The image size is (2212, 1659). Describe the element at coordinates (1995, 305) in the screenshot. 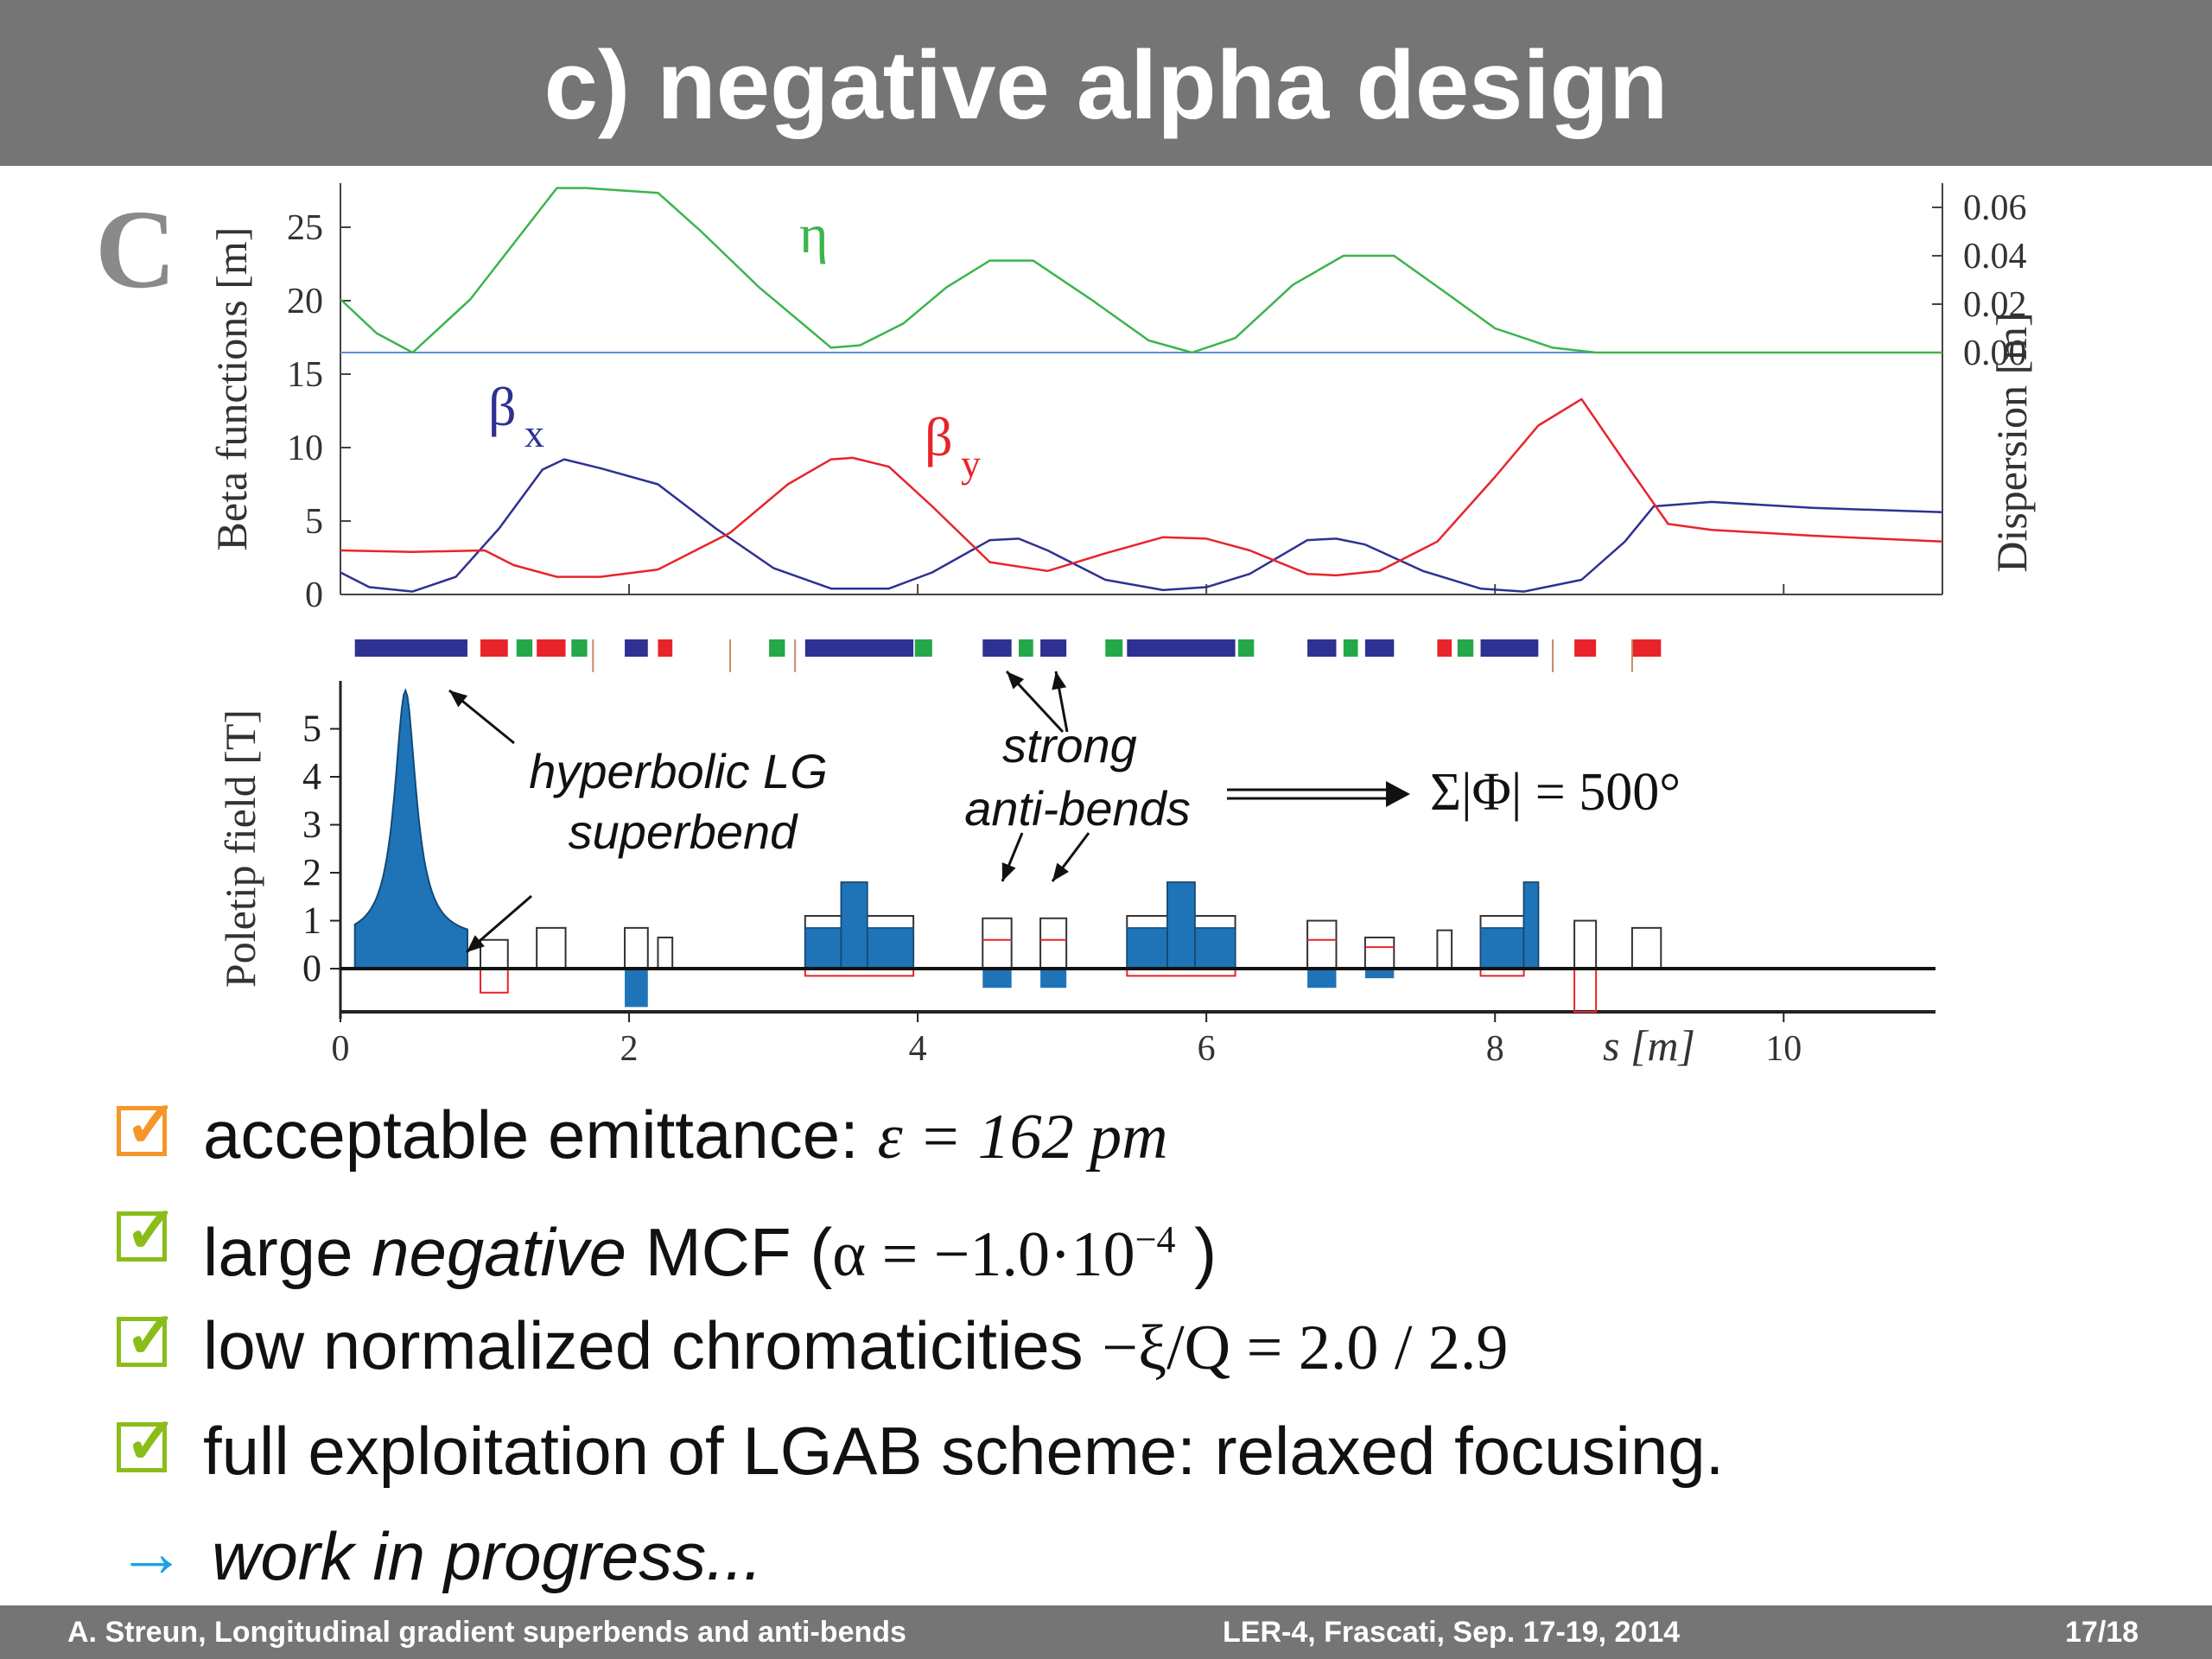

I see `y2-tick-label: 0.02` at that location.